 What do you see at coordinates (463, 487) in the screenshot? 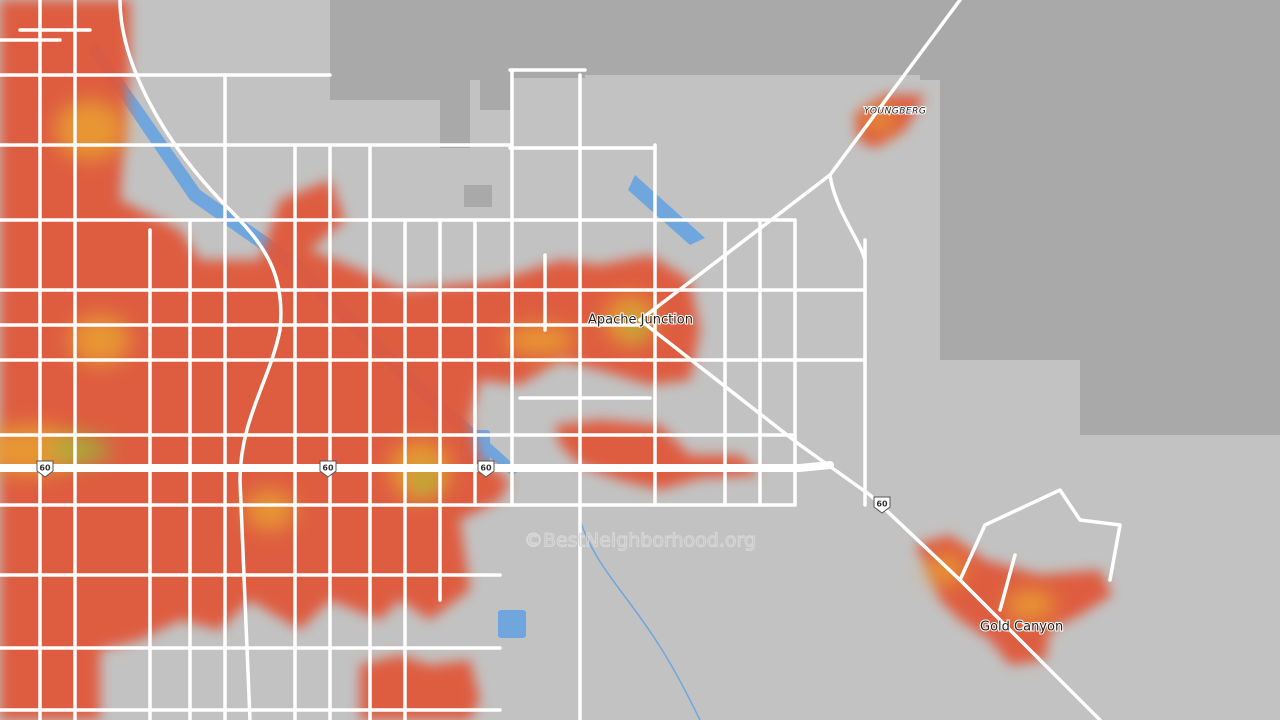
I see `route-shields: 60 60 60 60` at bounding box center [463, 487].